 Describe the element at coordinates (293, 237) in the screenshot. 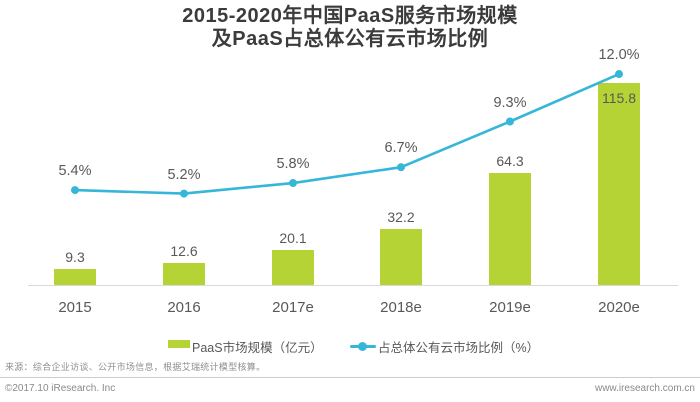

I see `bar-value-label-2017e: 20.1` at that location.